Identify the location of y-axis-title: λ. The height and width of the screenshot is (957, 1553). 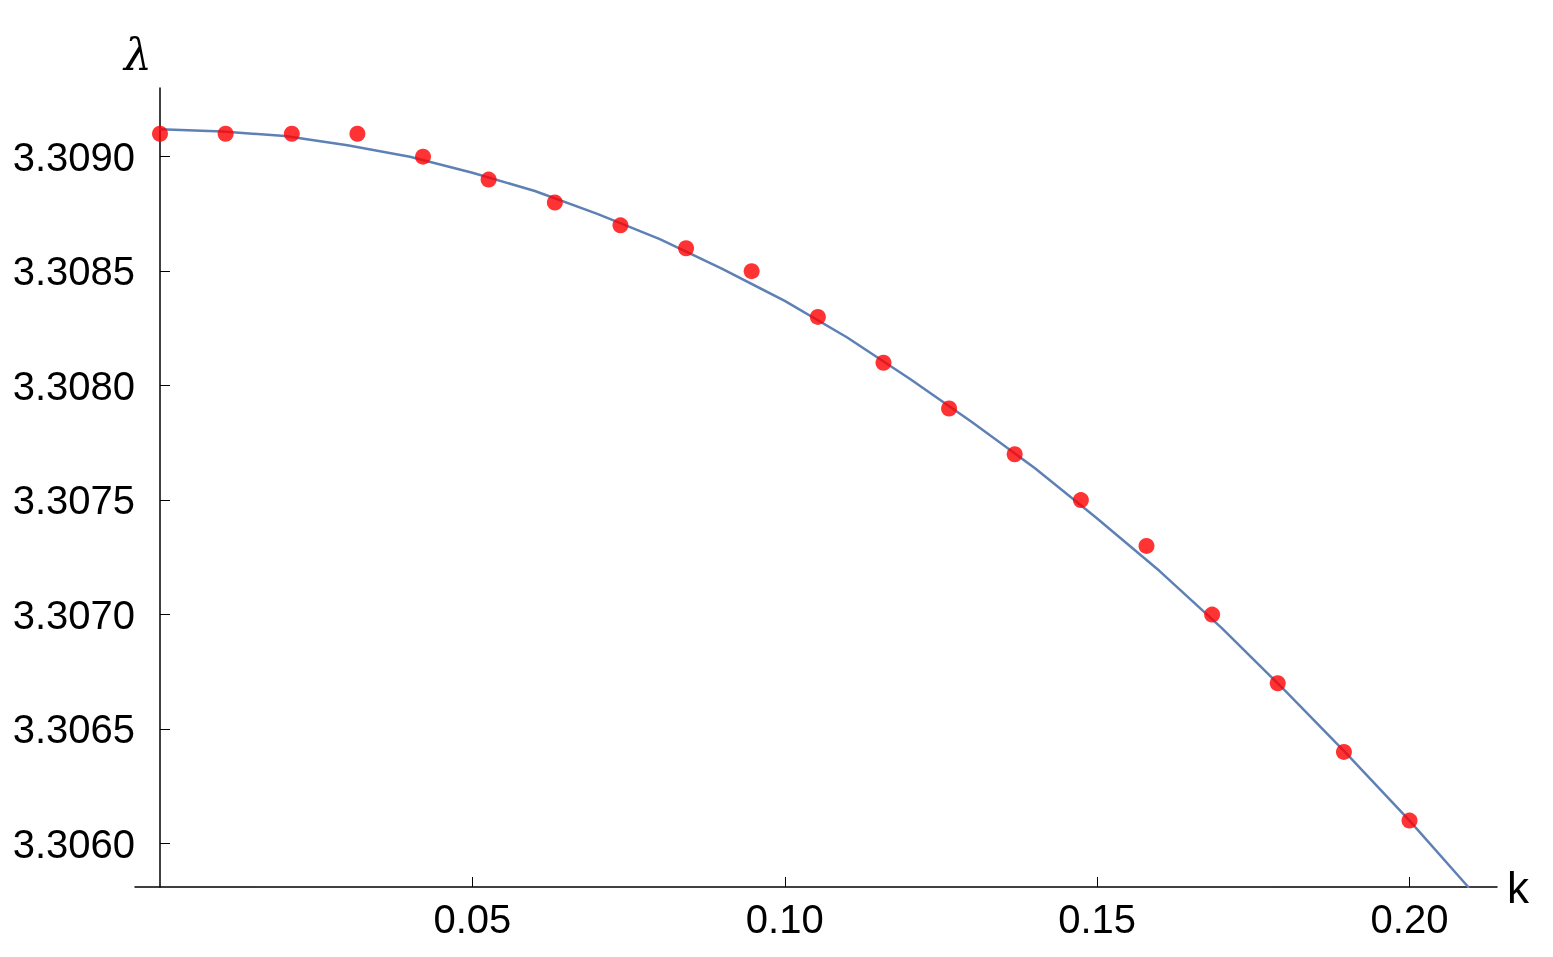
(137, 54).